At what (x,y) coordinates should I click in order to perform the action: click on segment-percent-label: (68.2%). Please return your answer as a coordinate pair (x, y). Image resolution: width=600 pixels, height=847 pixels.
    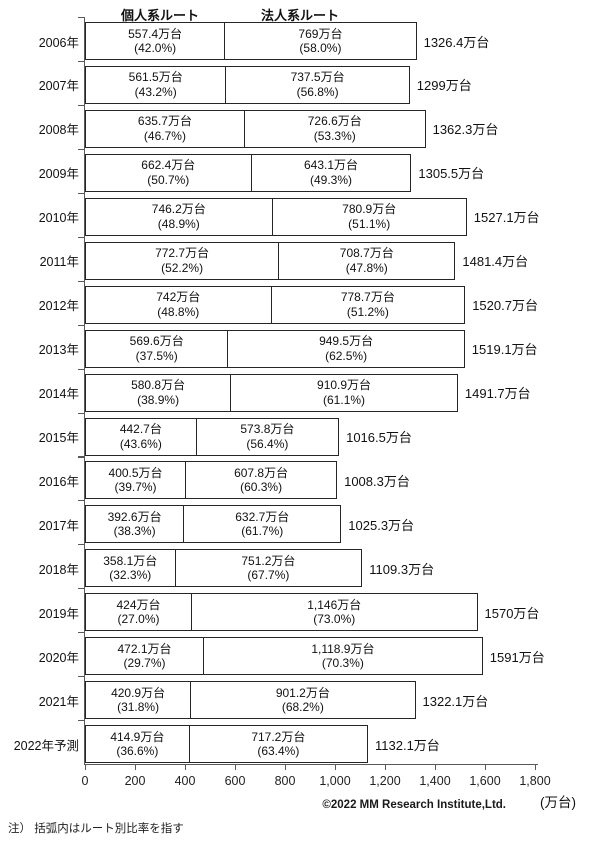
    Looking at the image, I should click on (302, 707).